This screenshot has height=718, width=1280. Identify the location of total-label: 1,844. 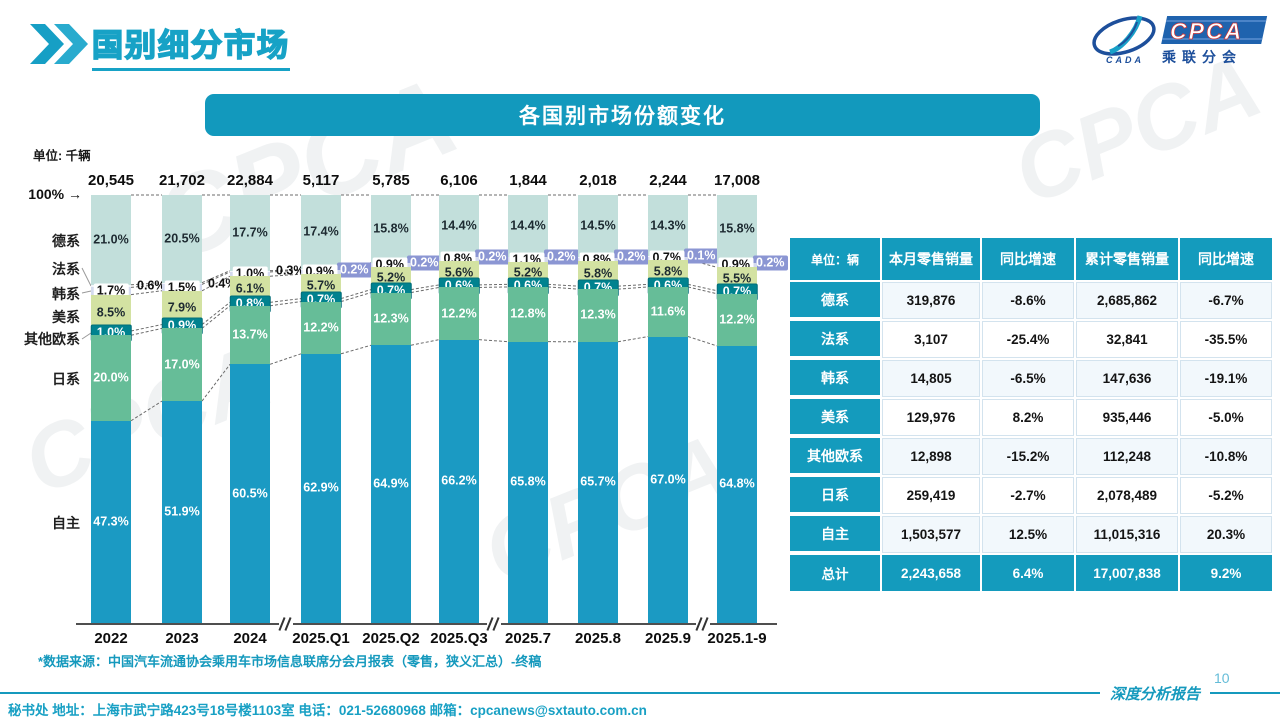
(528, 180).